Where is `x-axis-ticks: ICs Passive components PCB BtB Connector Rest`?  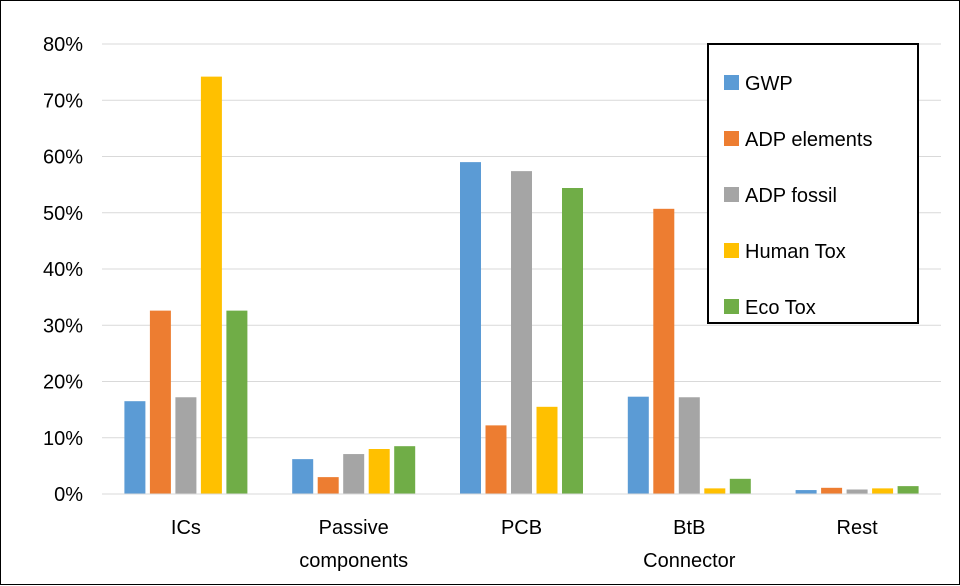
x-axis-ticks: ICs Passive components PCB BtB Connector Rest is located at coordinates (524, 544).